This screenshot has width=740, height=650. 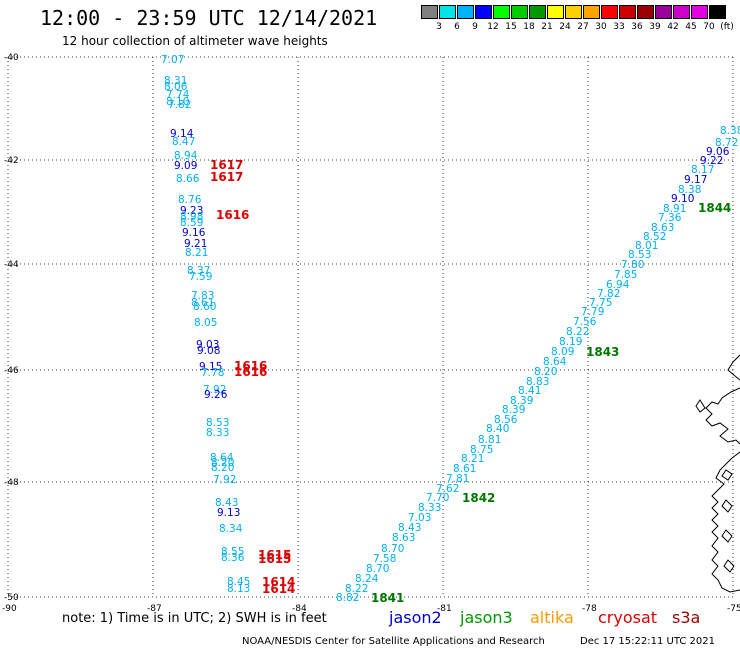 I want to click on pass-time-label: 1844, so click(x=714, y=208).